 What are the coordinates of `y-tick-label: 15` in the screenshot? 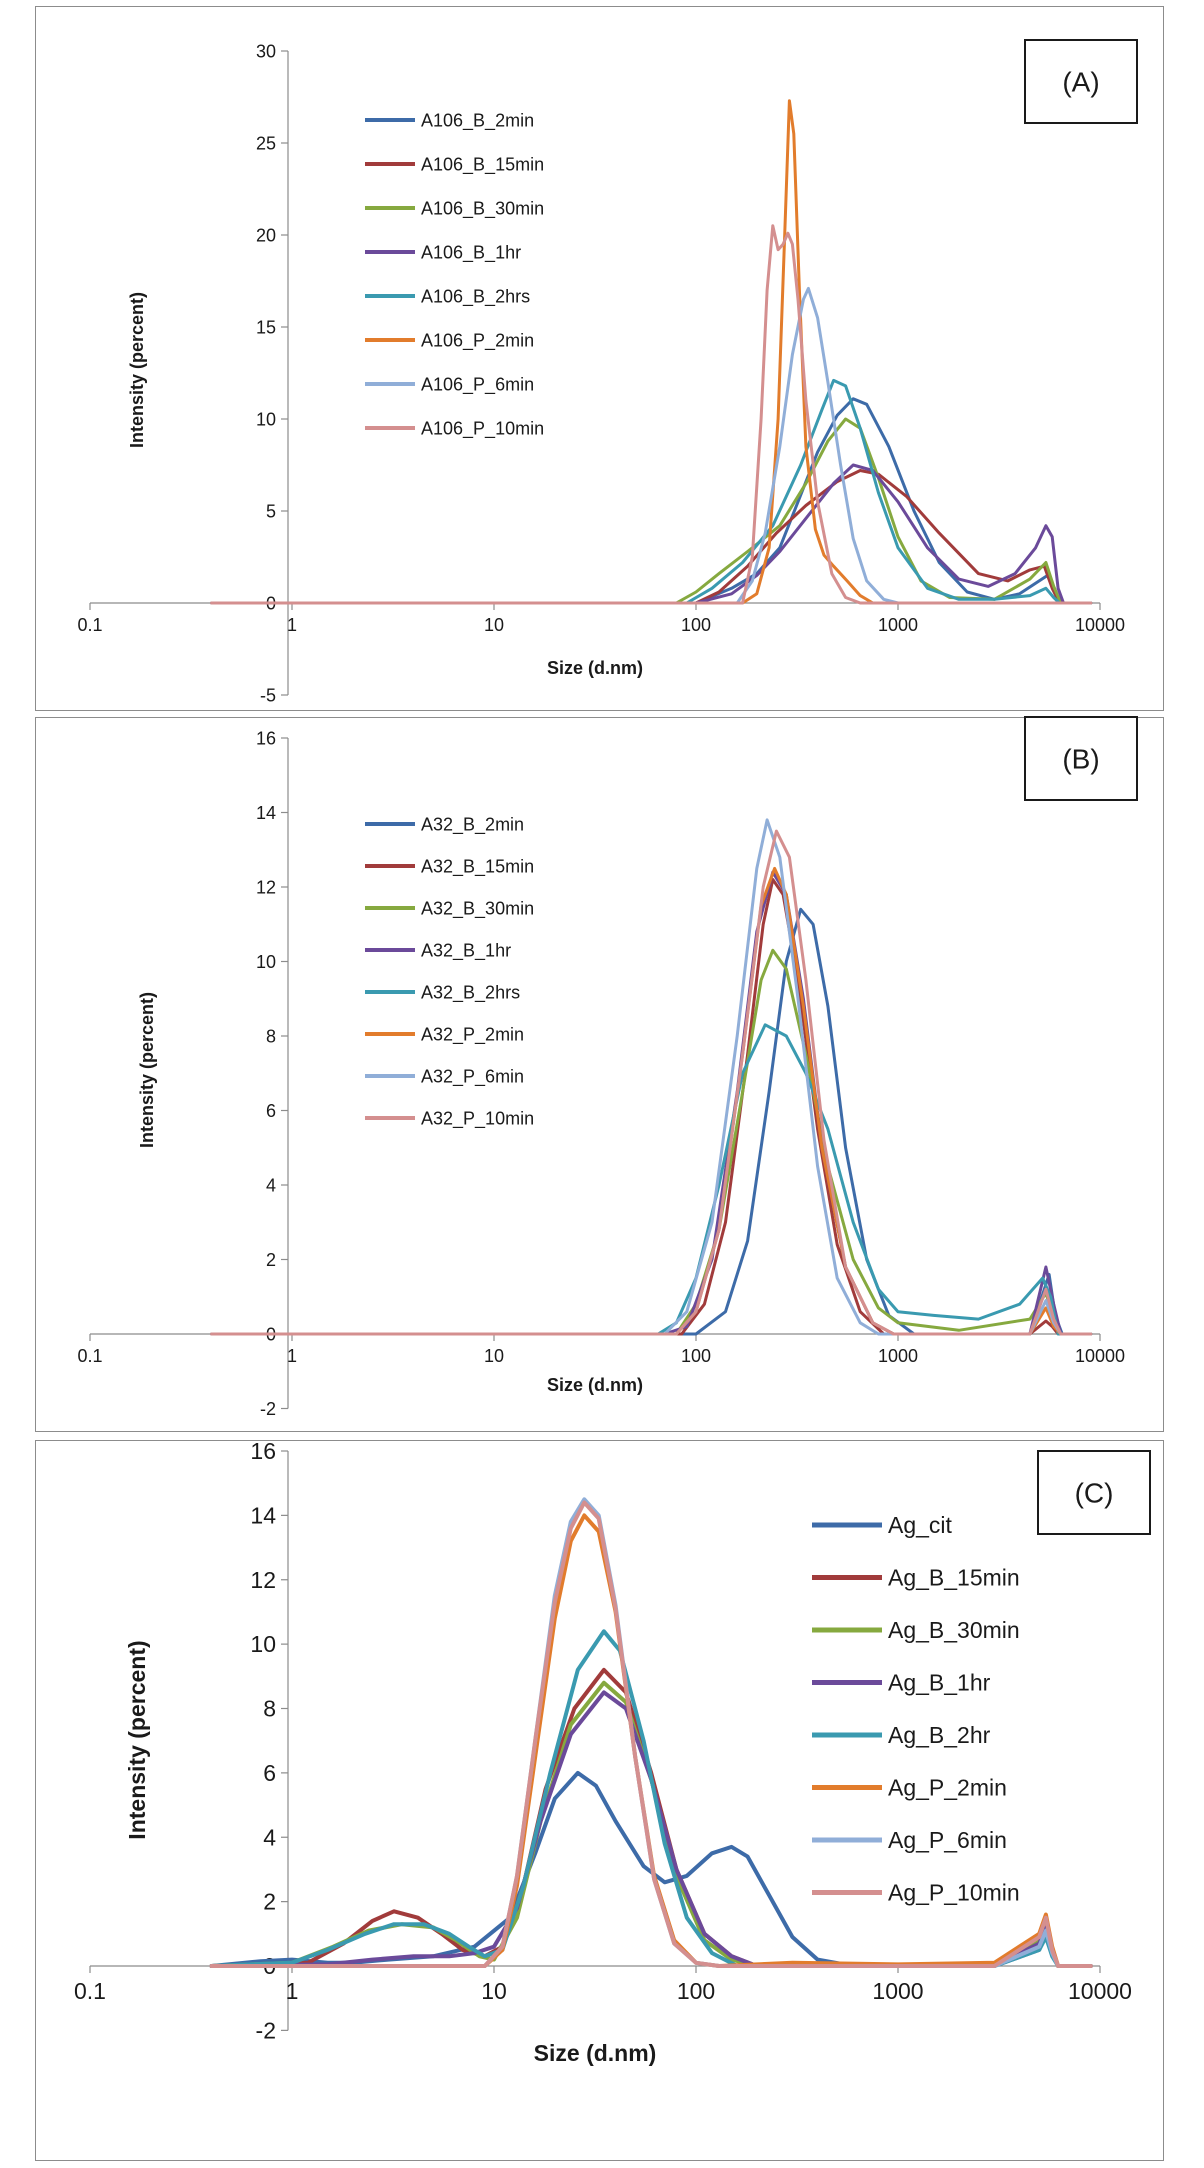 It's located at (266, 327).